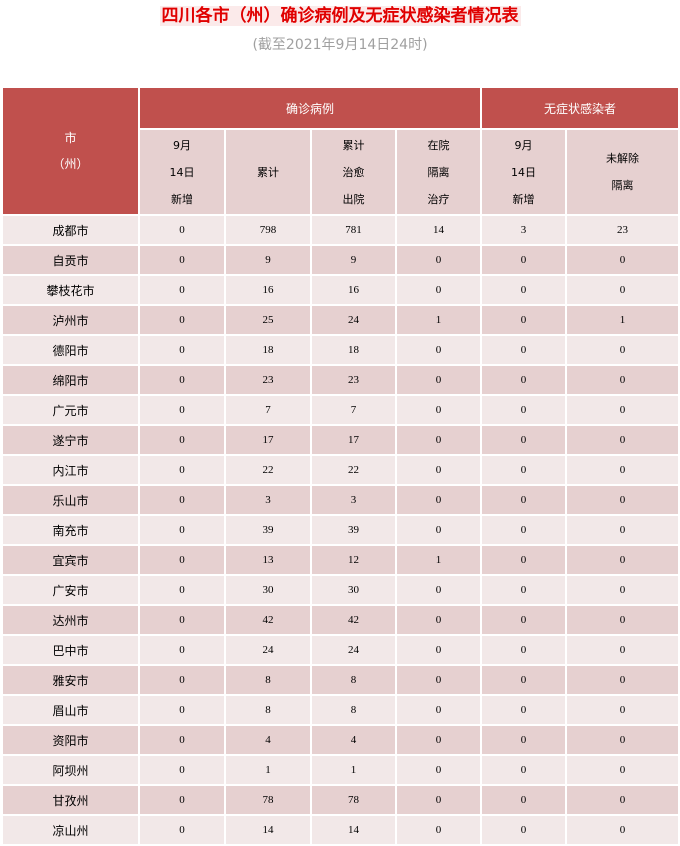  Describe the element at coordinates (353, 260) in the screenshot. I see `value-cell: 9` at that location.